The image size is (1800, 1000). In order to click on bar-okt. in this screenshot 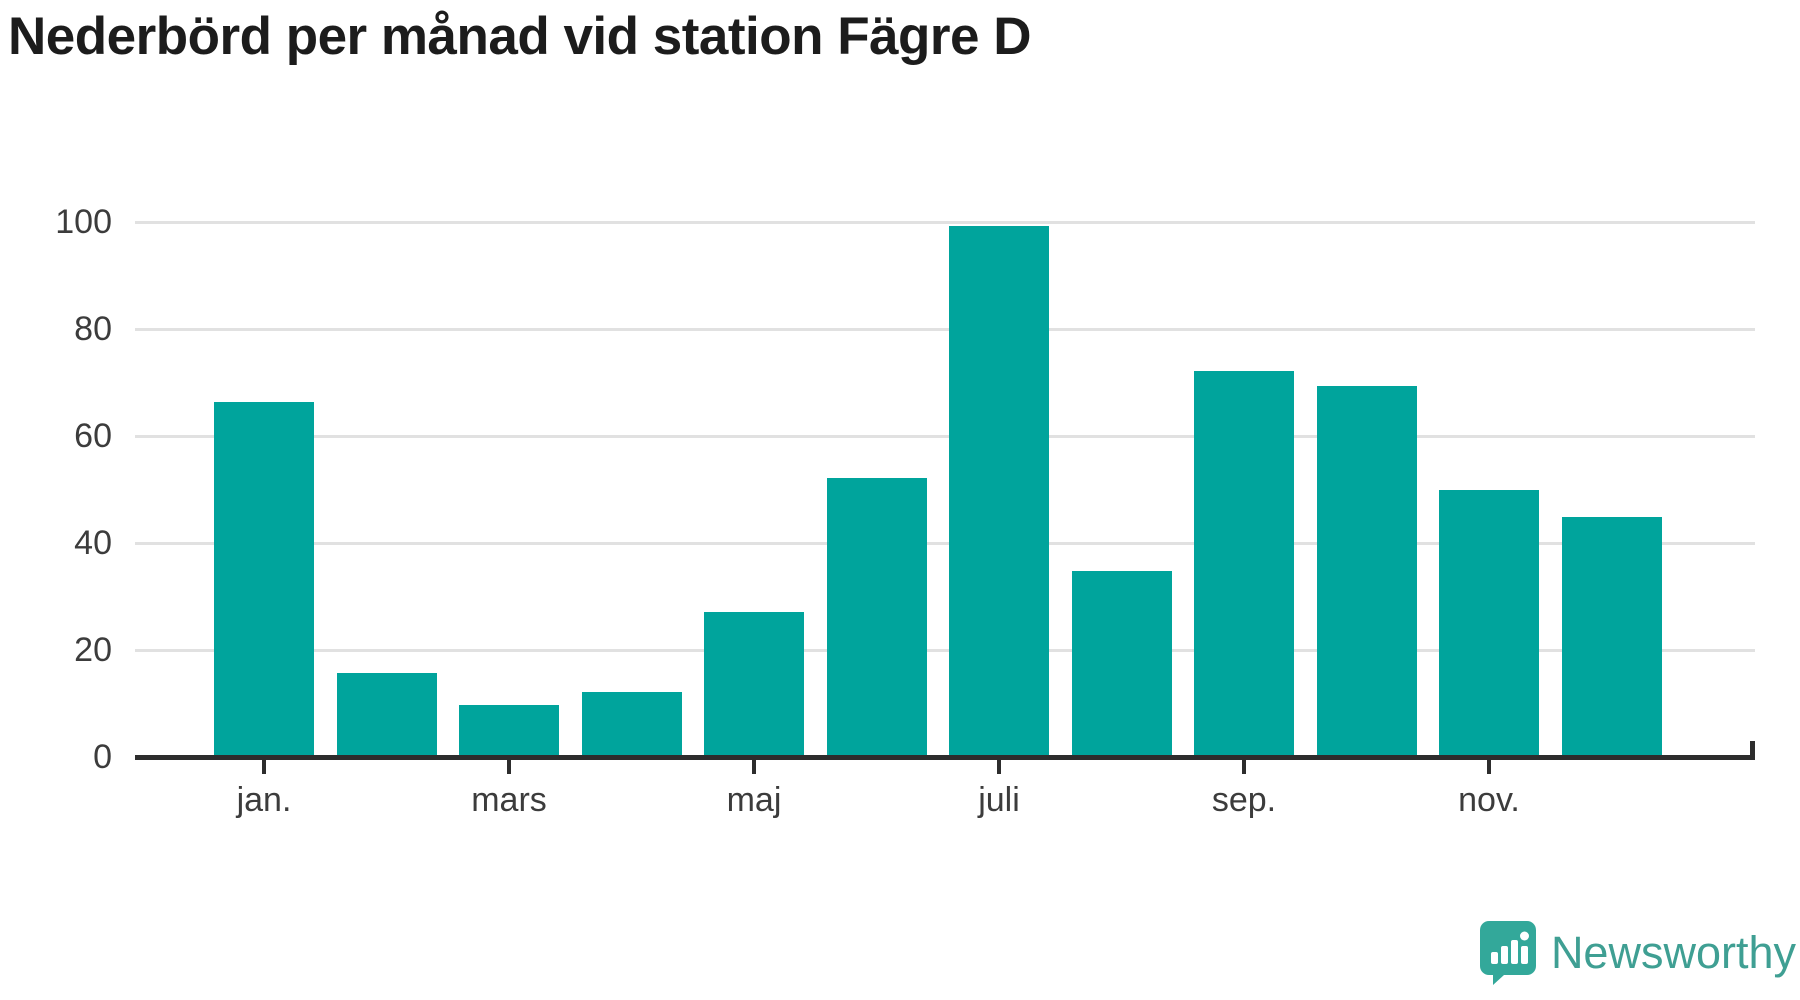, I will do `click(1366, 571)`.